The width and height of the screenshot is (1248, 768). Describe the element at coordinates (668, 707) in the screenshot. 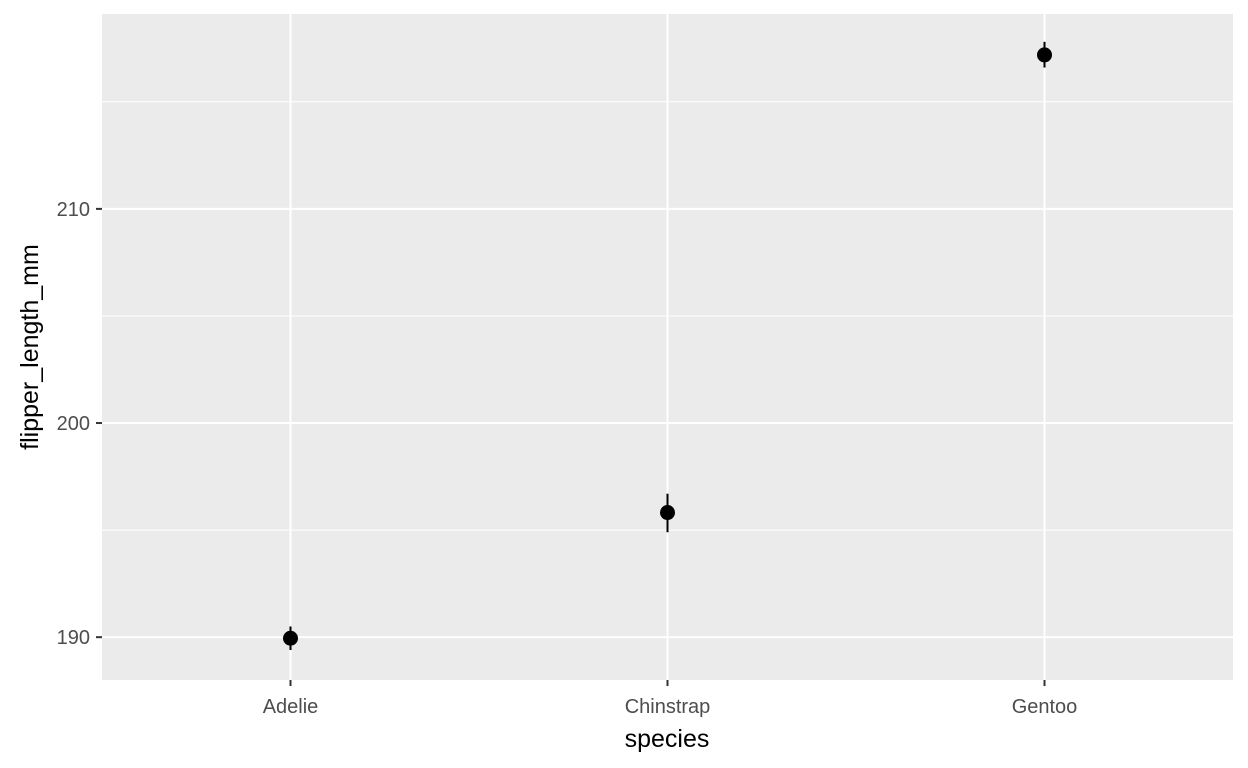

I see `x-tick-label: Chinstrap` at that location.